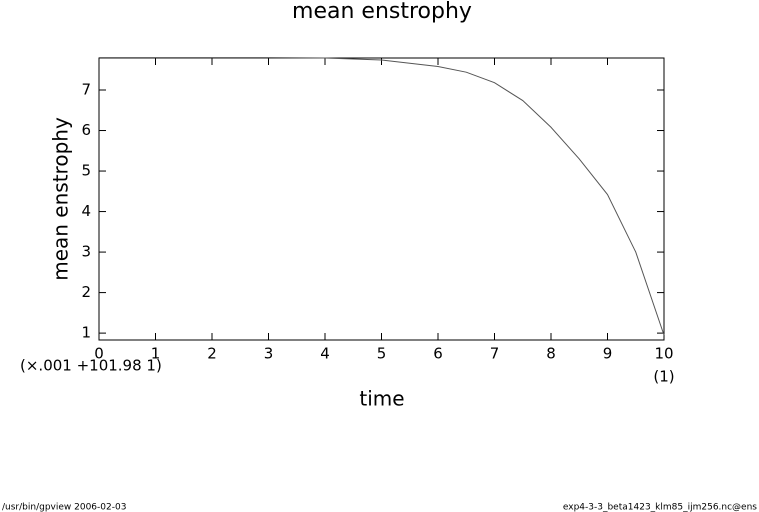 The width and height of the screenshot is (759, 512). What do you see at coordinates (86, 333) in the screenshot?
I see `y-tick-label: 1` at bounding box center [86, 333].